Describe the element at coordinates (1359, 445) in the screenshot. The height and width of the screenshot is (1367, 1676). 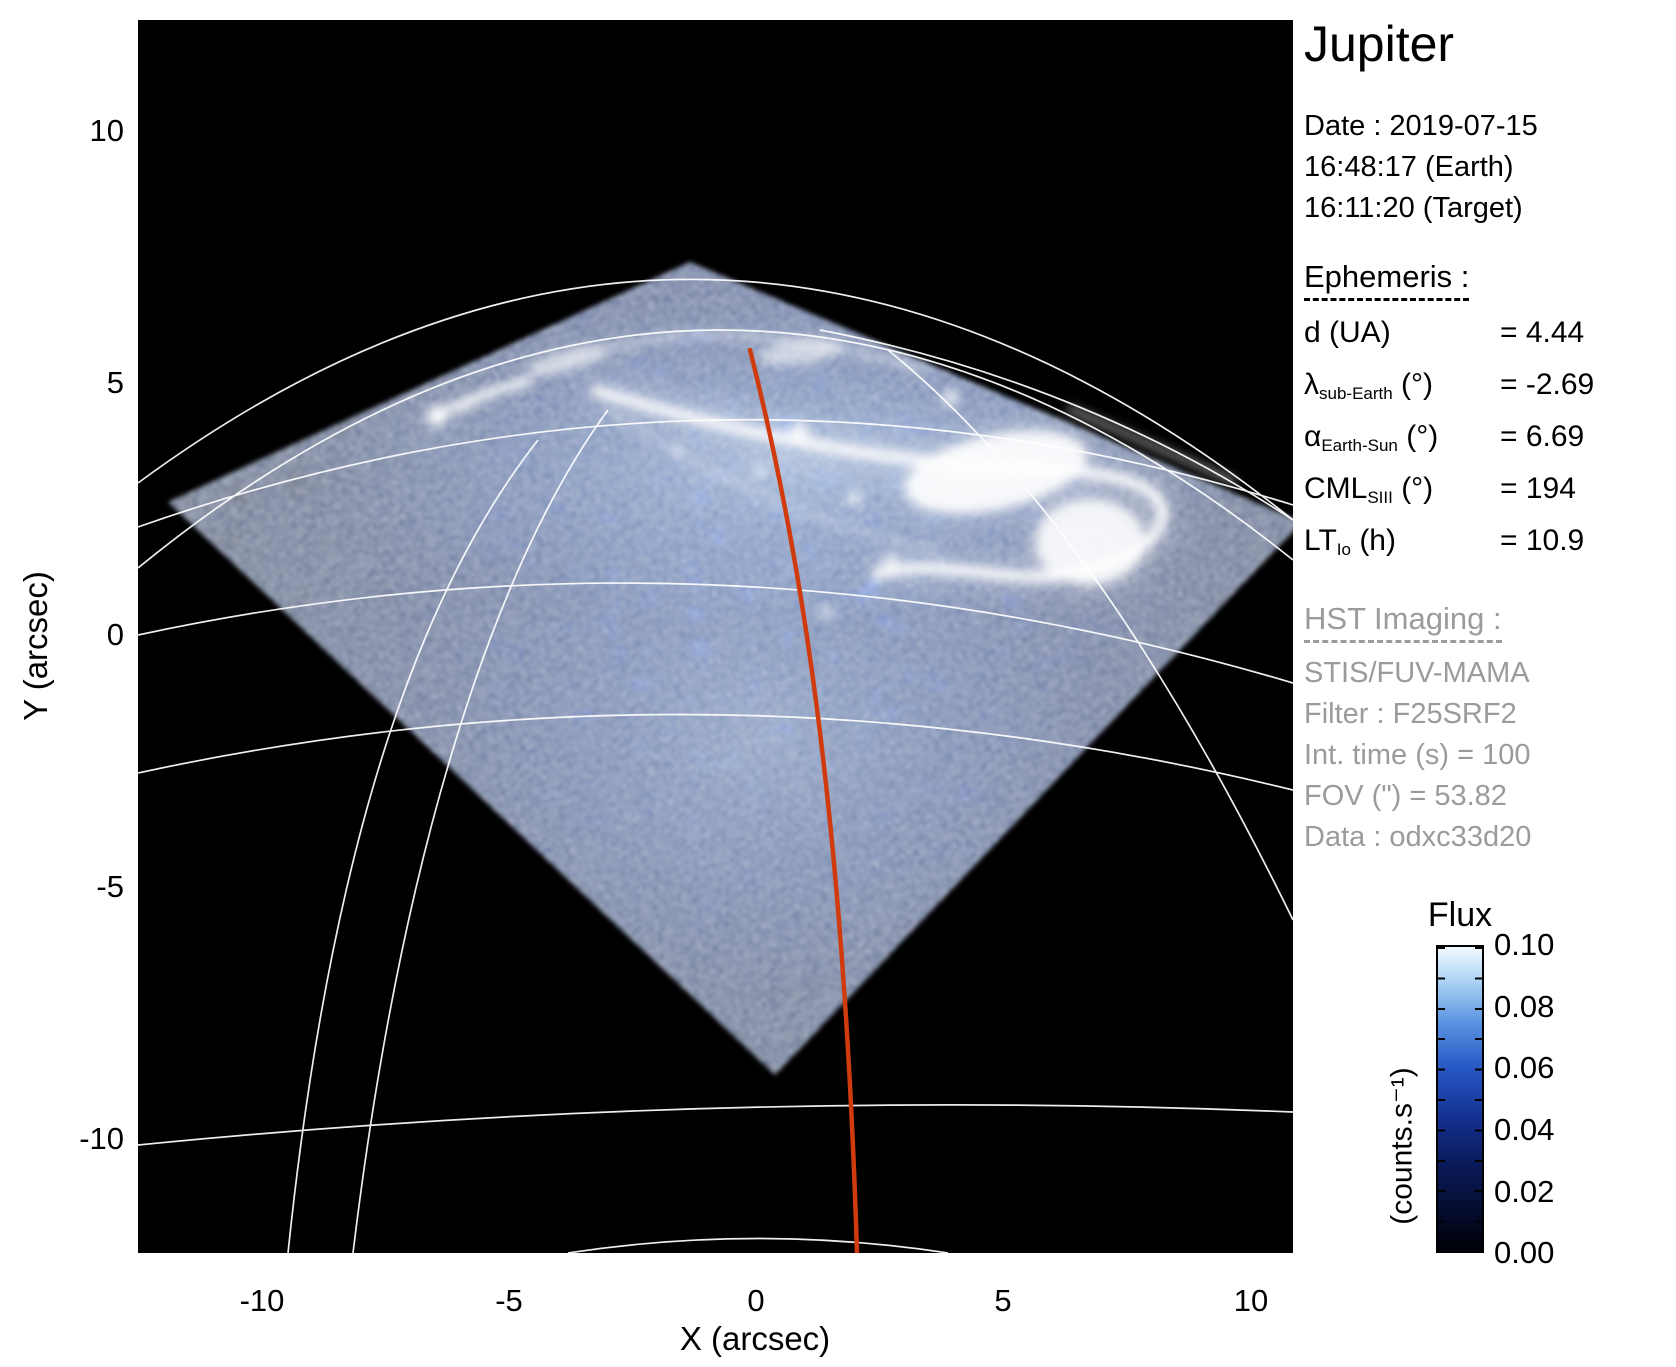
I see `eph-subscript: Earth-Sun` at that location.